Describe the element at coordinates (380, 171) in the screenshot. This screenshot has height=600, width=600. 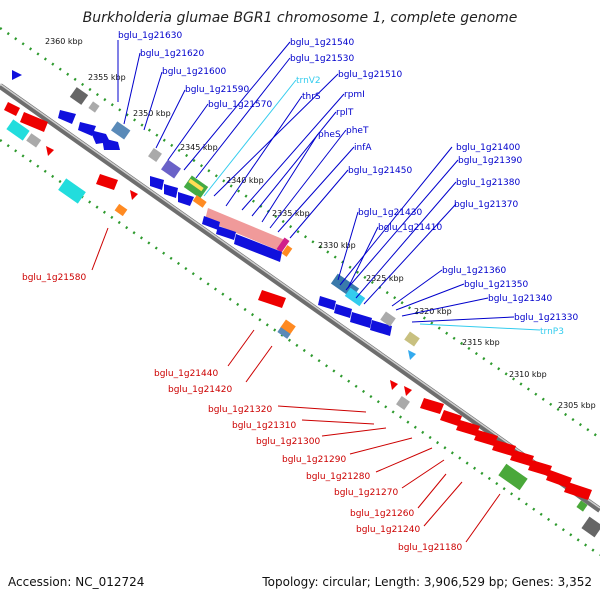
I see `gene-label: bglu_1g21450` at that location.